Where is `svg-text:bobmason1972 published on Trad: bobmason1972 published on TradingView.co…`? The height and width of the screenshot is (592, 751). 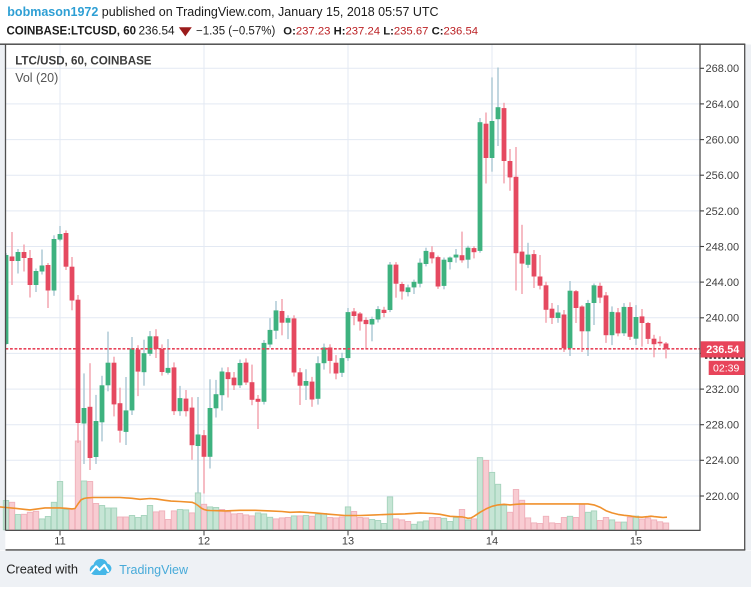 svg-text:bobmason1972 published on Trad: bobmason1972 published on TradingView.co… is located at coordinates (222, 12).